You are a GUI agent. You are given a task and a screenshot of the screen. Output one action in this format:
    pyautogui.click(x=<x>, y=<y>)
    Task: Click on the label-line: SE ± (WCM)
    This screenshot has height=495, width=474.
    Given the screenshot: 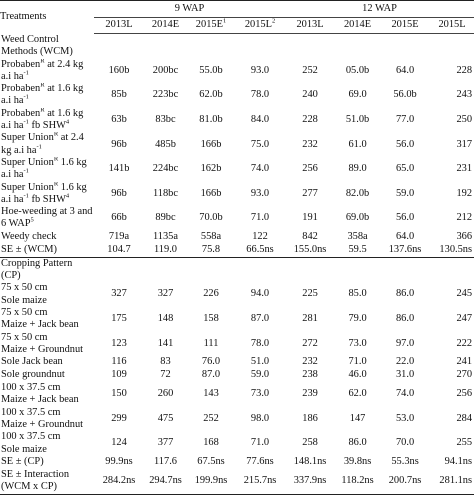 What is the action you would take?
    pyautogui.click(x=29, y=250)
    